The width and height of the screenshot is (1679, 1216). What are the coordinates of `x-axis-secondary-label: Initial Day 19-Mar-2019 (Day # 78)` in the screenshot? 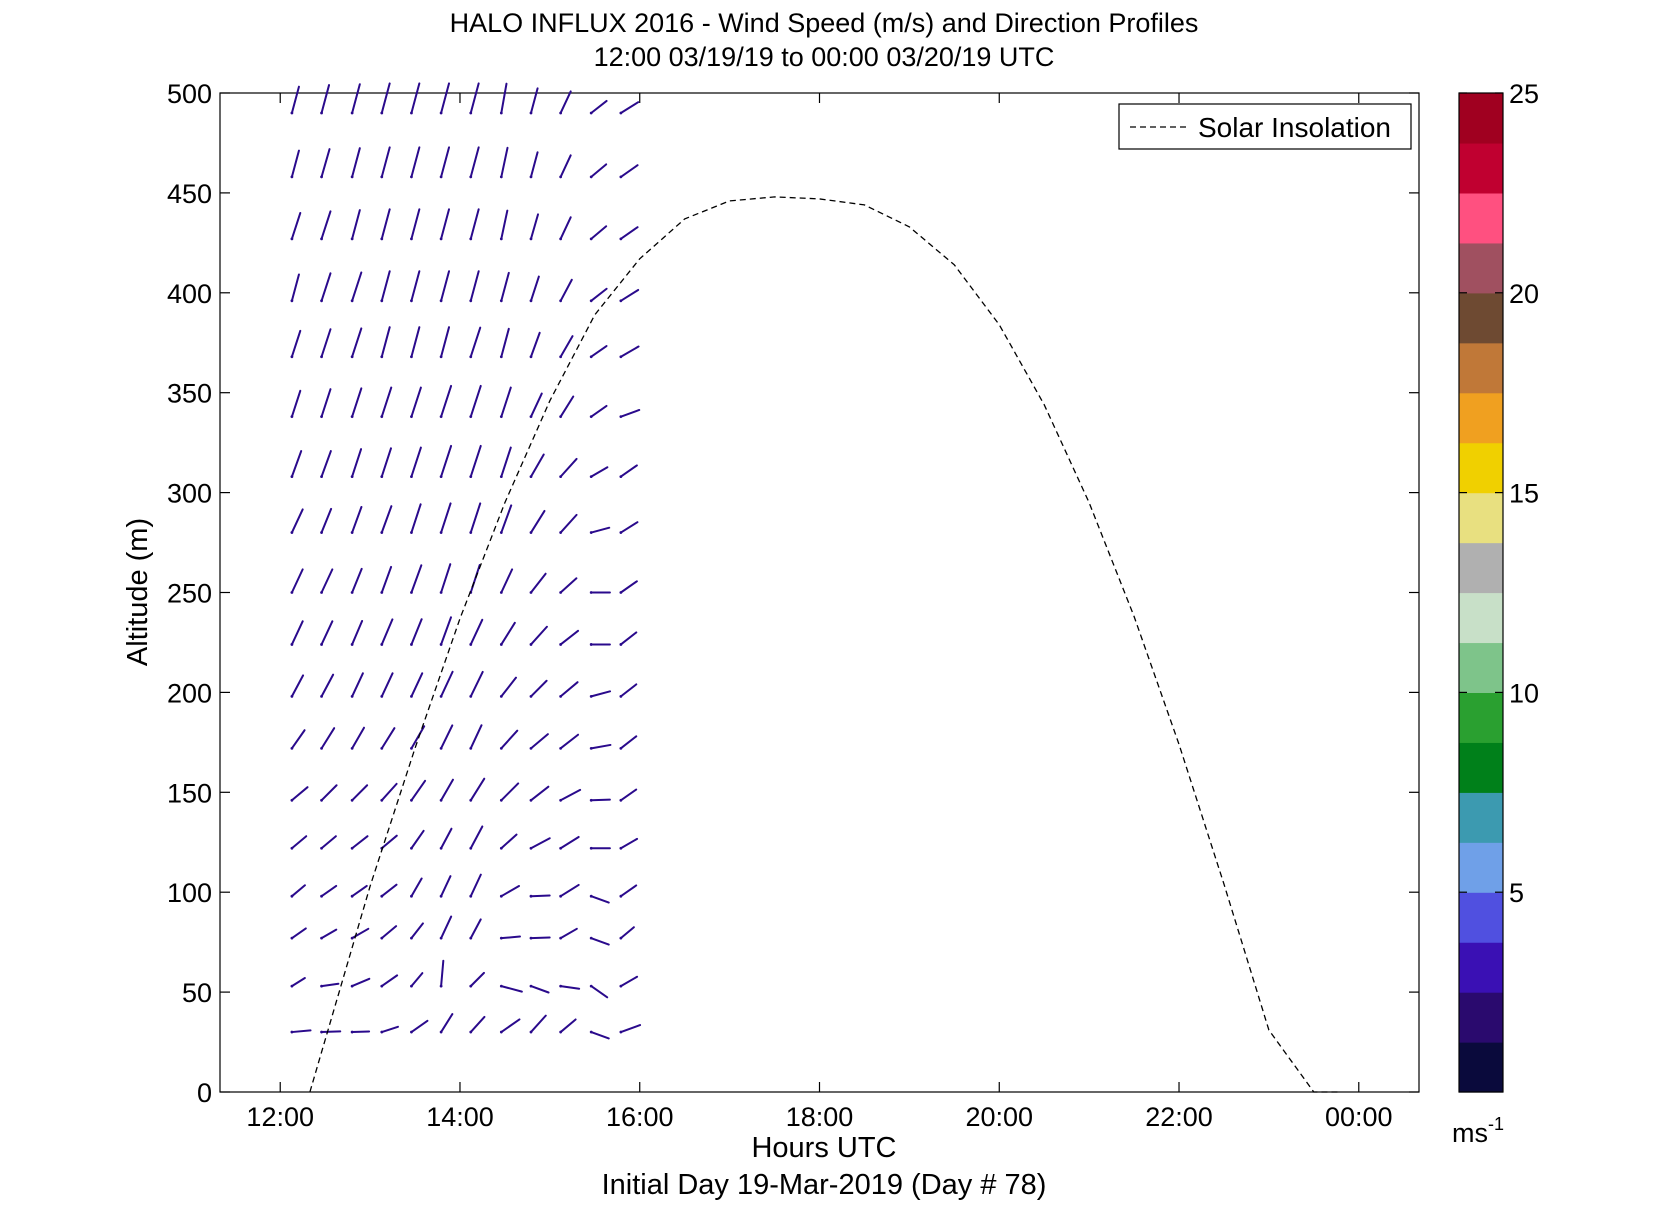 It's located at (824, 1185).